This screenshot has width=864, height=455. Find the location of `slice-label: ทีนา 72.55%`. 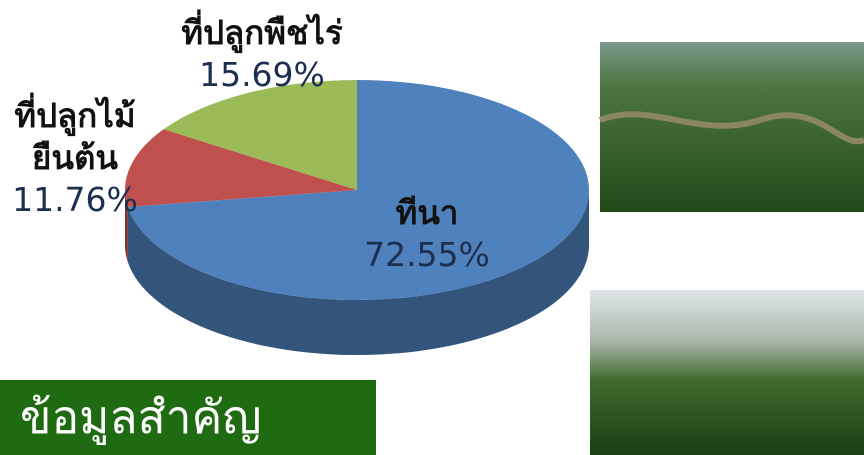

slice-label: ทีนา 72.55% is located at coordinates (427, 234).